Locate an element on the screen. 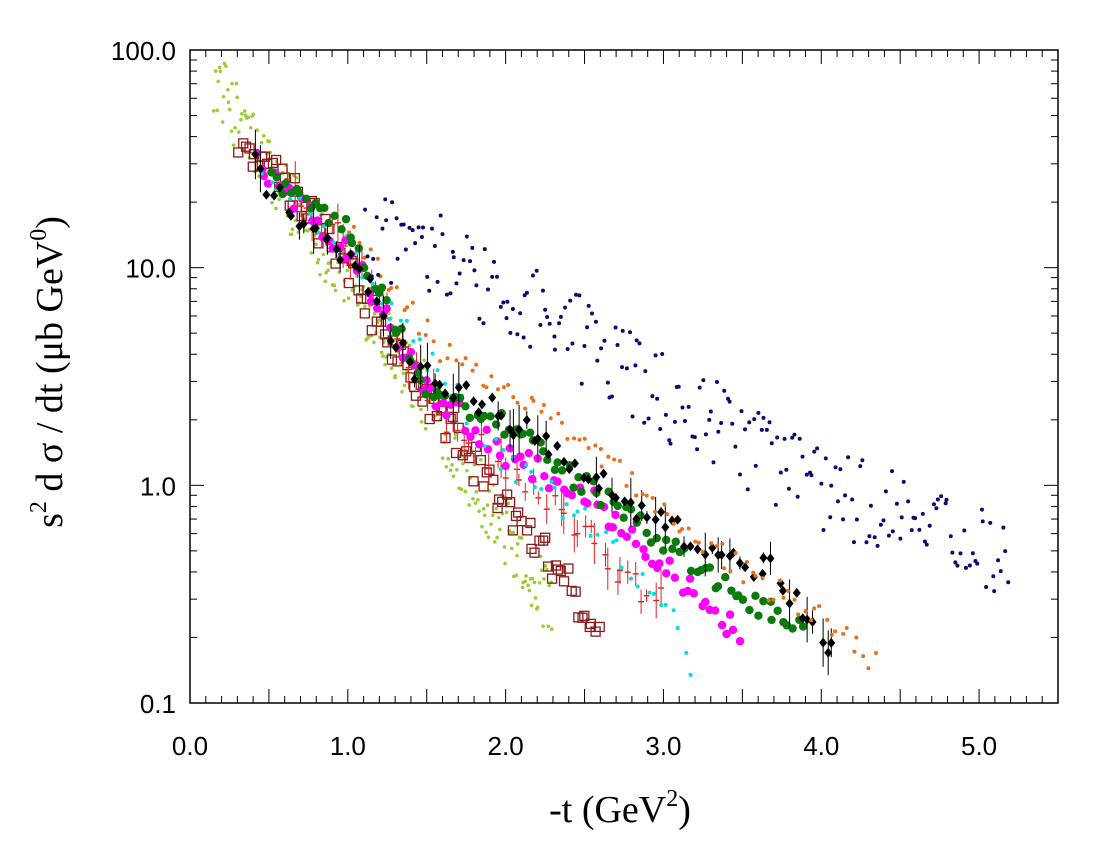 The width and height of the screenshot is (1100, 850). y-axis-title-main: s is located at coordinates (50, 520).